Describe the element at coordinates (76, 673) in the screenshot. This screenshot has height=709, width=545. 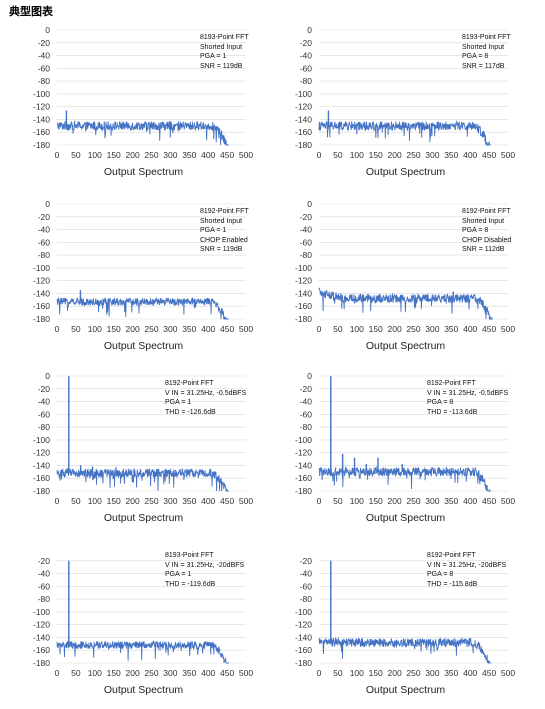
I see `x-tick-label: 50` at that location.